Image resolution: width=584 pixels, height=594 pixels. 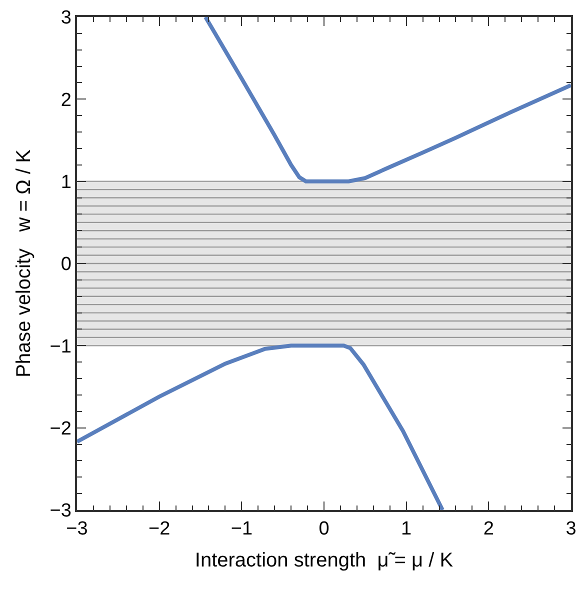 I want to click on y-tick-label: 0, so click(x=66, y=265).